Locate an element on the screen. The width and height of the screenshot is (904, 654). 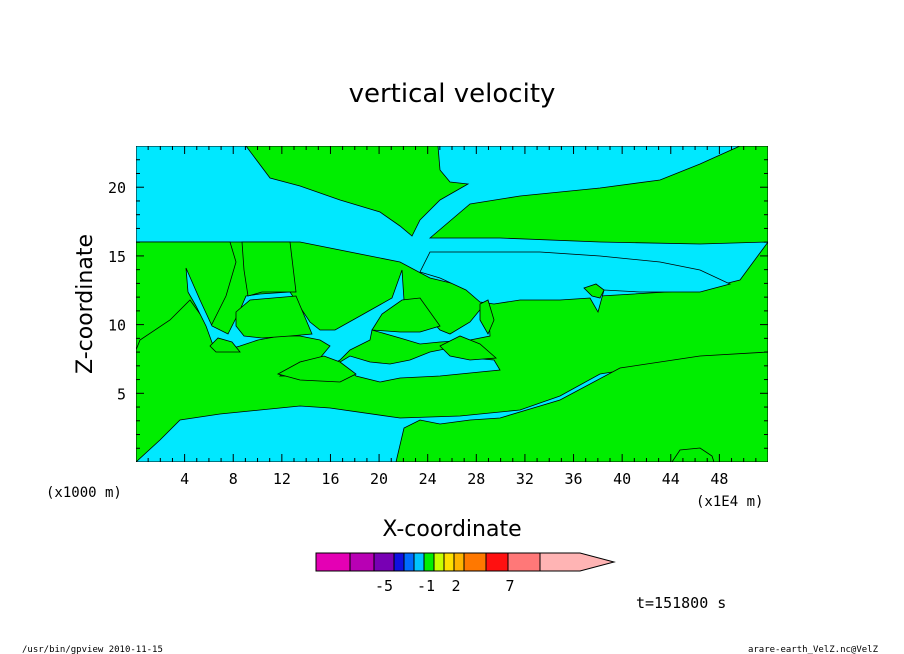
x-tick-label: 20 is located at coordinates (379, 479).